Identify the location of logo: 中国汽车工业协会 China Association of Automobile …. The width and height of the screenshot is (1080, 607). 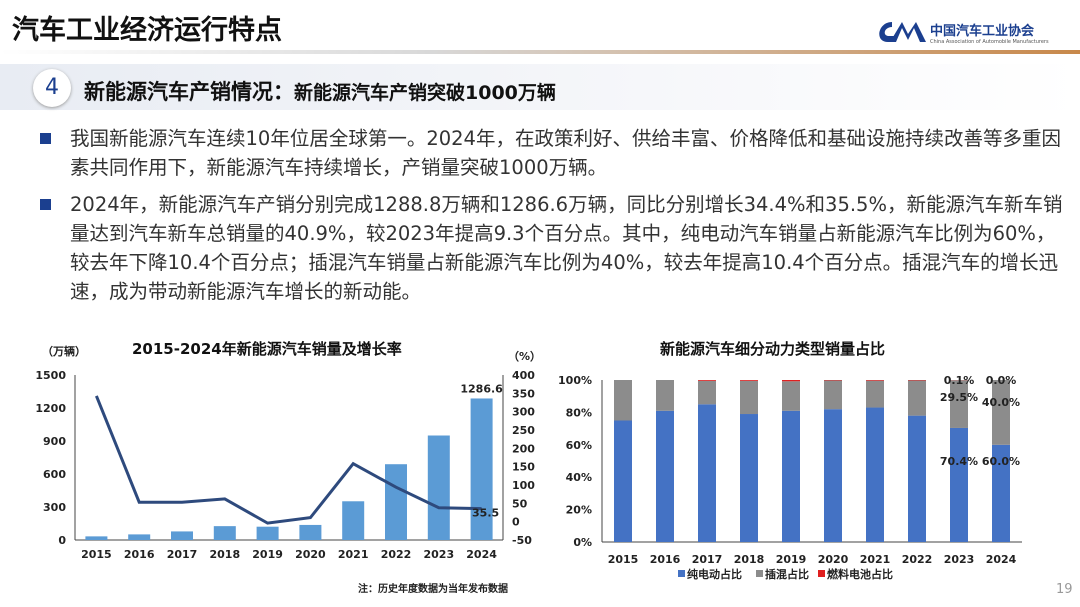
(960, 32).